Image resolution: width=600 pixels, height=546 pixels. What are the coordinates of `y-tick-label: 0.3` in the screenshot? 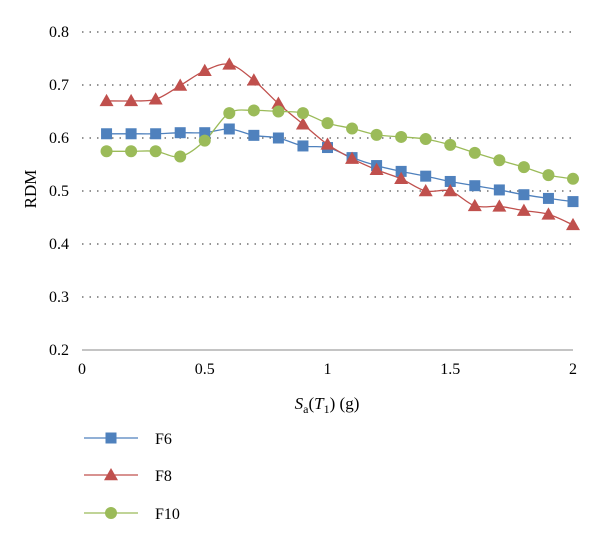 It's located at (59, 297).